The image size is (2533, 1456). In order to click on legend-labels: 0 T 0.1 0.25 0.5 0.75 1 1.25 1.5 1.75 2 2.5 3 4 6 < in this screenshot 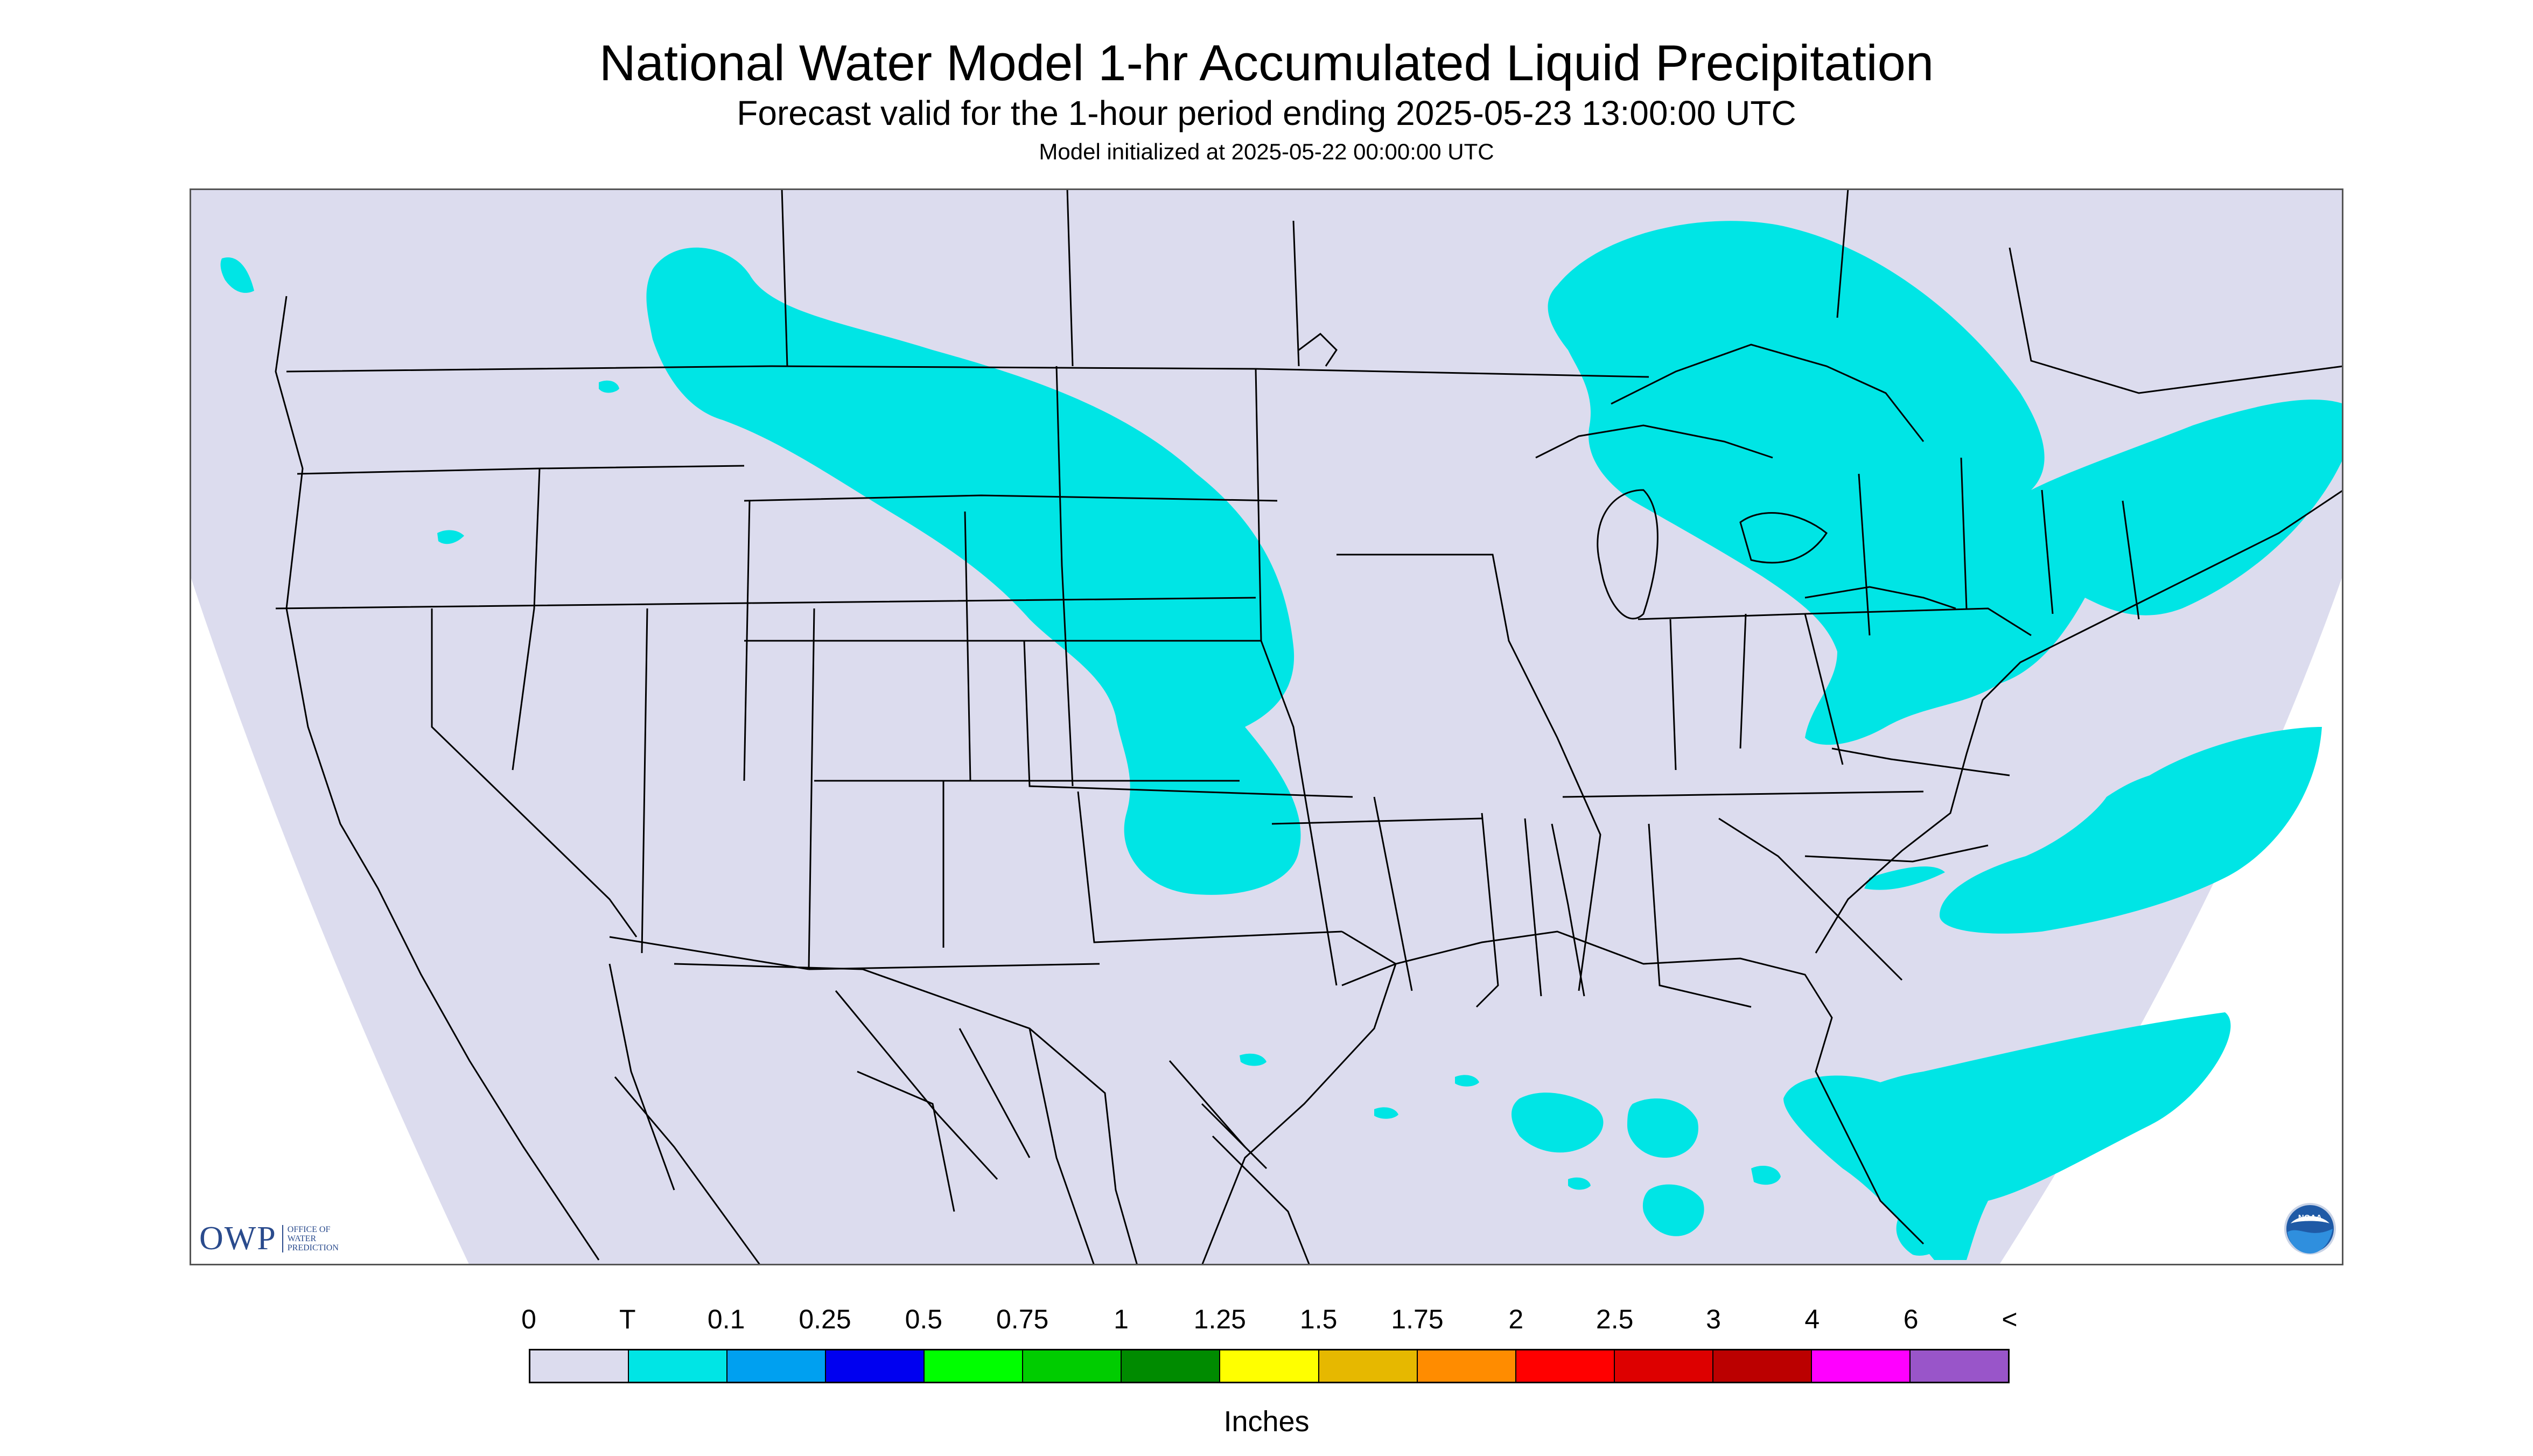, I will do `click(1266, 1322)`.